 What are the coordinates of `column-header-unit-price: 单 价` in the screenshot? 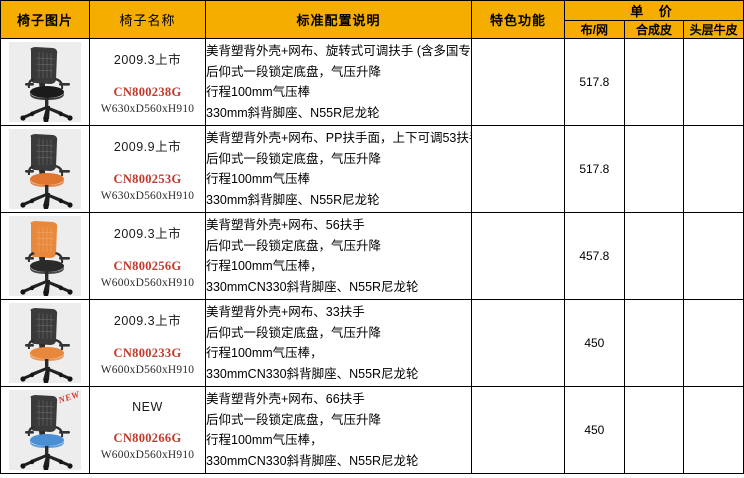 It's located at (654, 10).